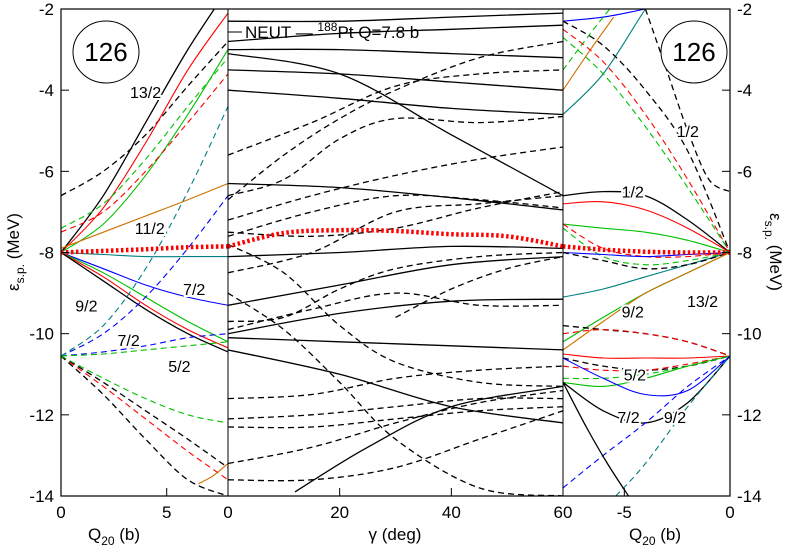  Describe the element at coordinates (166, 512) in the screenshot. I see `x-tick-label-left: 5` at that location.